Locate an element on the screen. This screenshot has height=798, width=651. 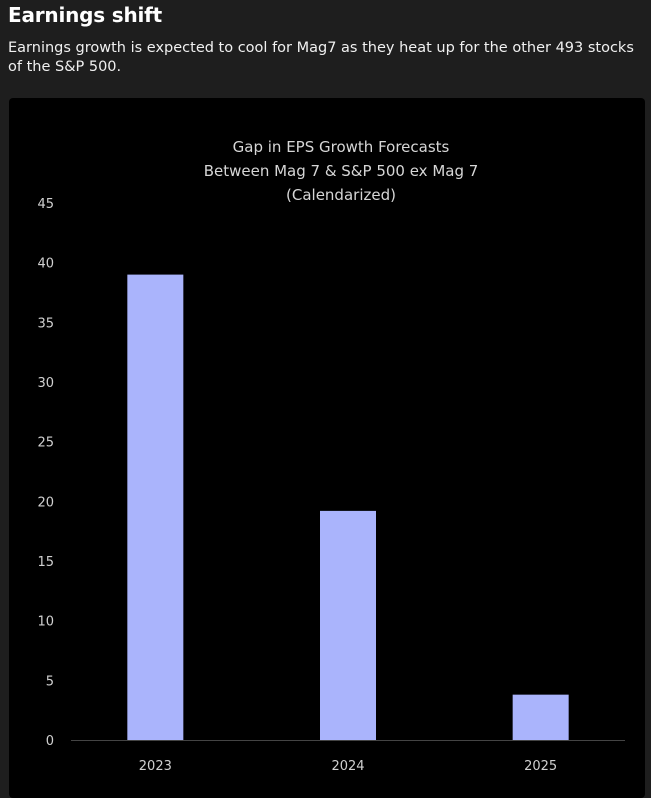
x-tick-label: 2025 is located at coordinates (540, 766).